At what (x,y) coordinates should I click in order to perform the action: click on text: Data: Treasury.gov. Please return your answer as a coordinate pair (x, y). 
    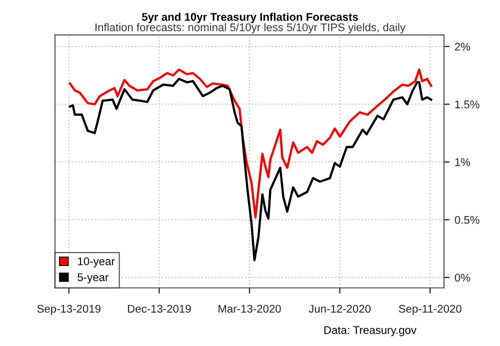
    Looking at the image, I should click on (370, 331).